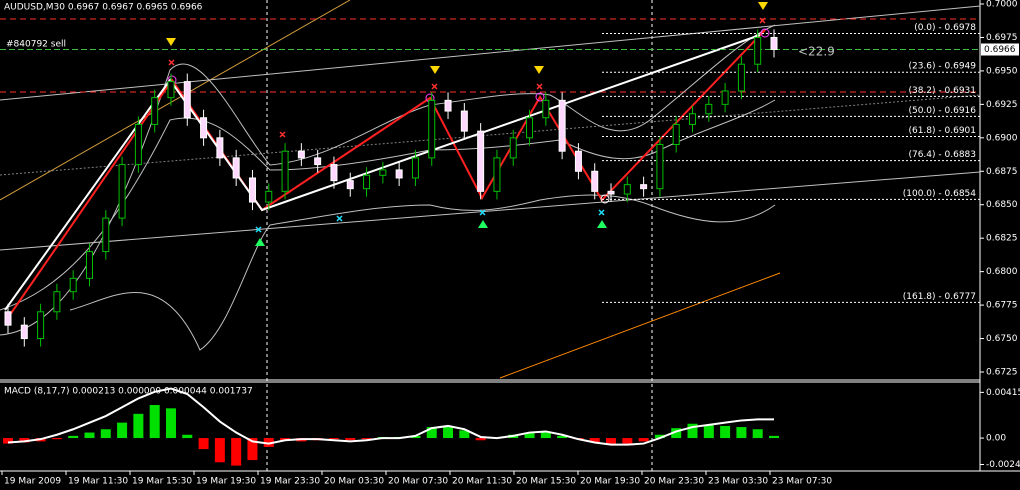 This screenshot has height=490, width=1020. I want to click on x-tick-label: 19 Mar 11:30, so click(98, 482).